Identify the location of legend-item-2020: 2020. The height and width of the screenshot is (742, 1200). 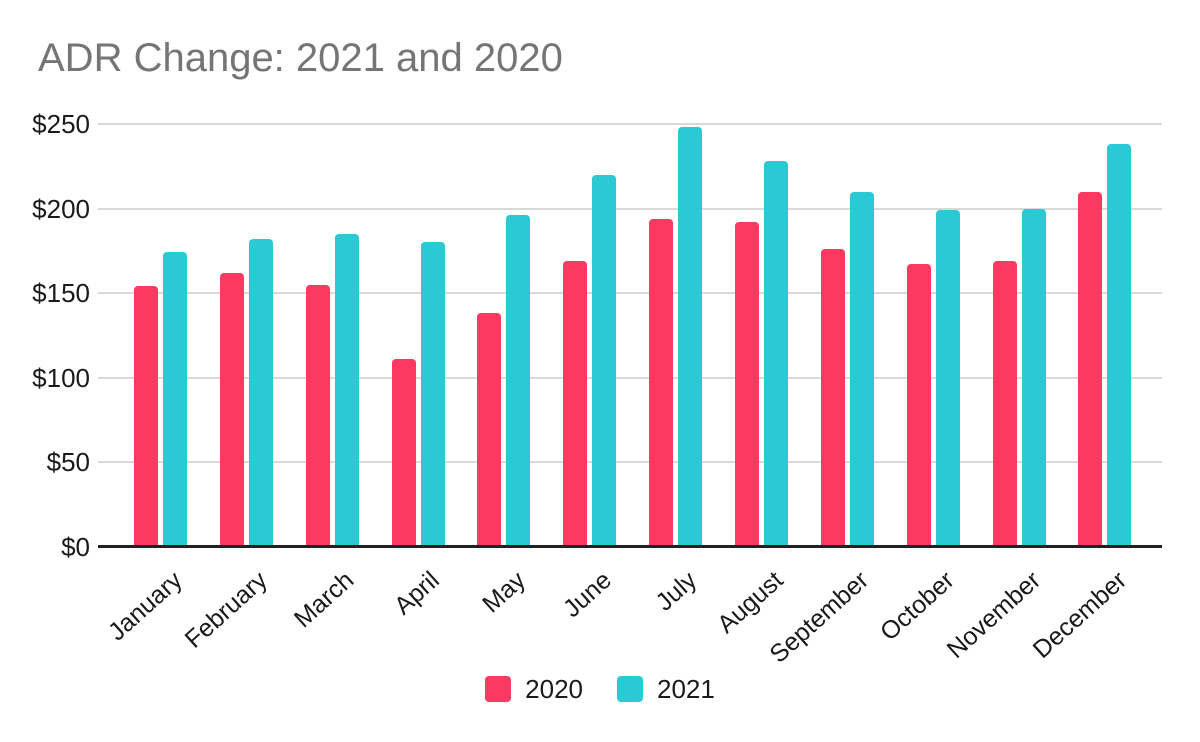
(534, 689).